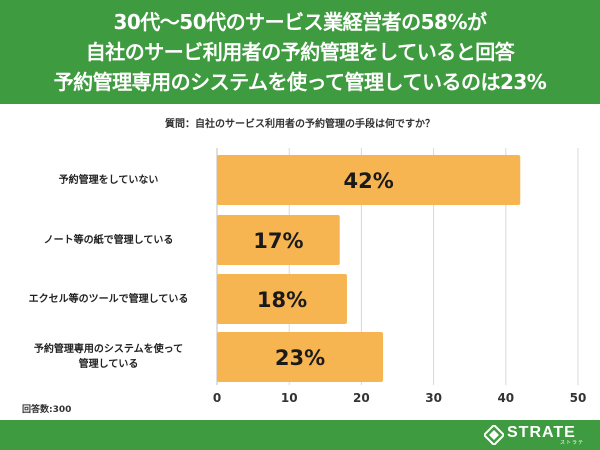 The image size is (600, 450). I want to click on footer-bar: STRATE ストラテ, so click(300, 435).